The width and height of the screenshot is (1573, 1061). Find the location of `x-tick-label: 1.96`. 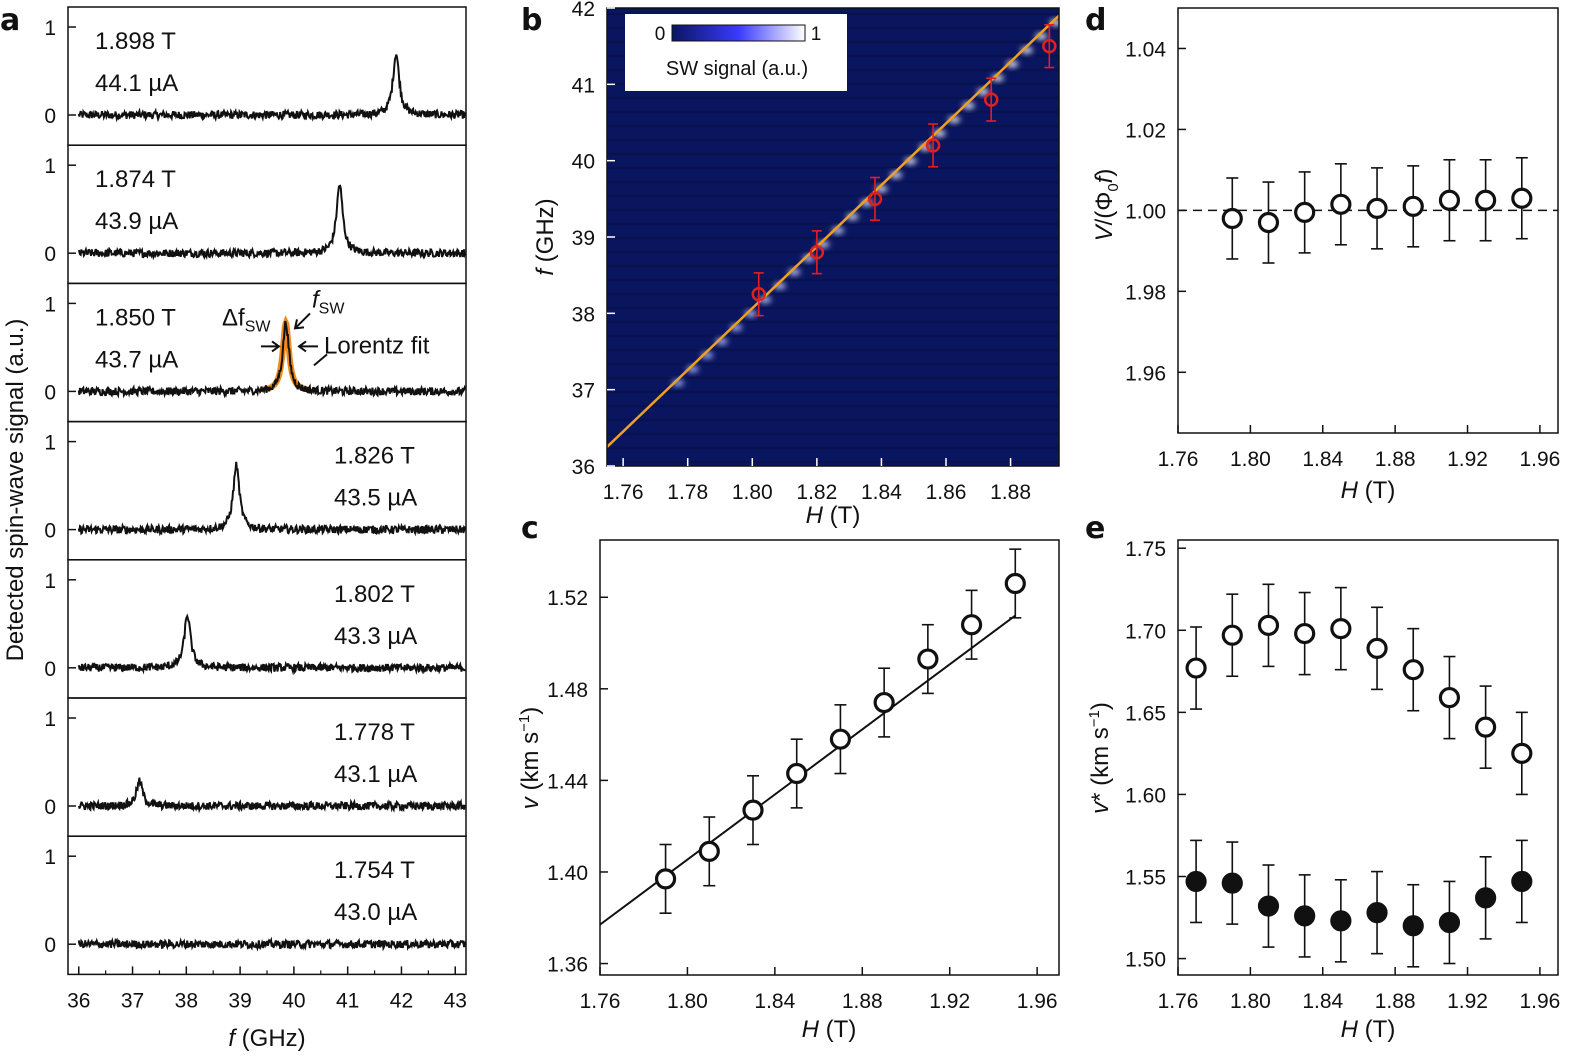

x-tick-label: 1.96 is located at coordinates (1539, 459).